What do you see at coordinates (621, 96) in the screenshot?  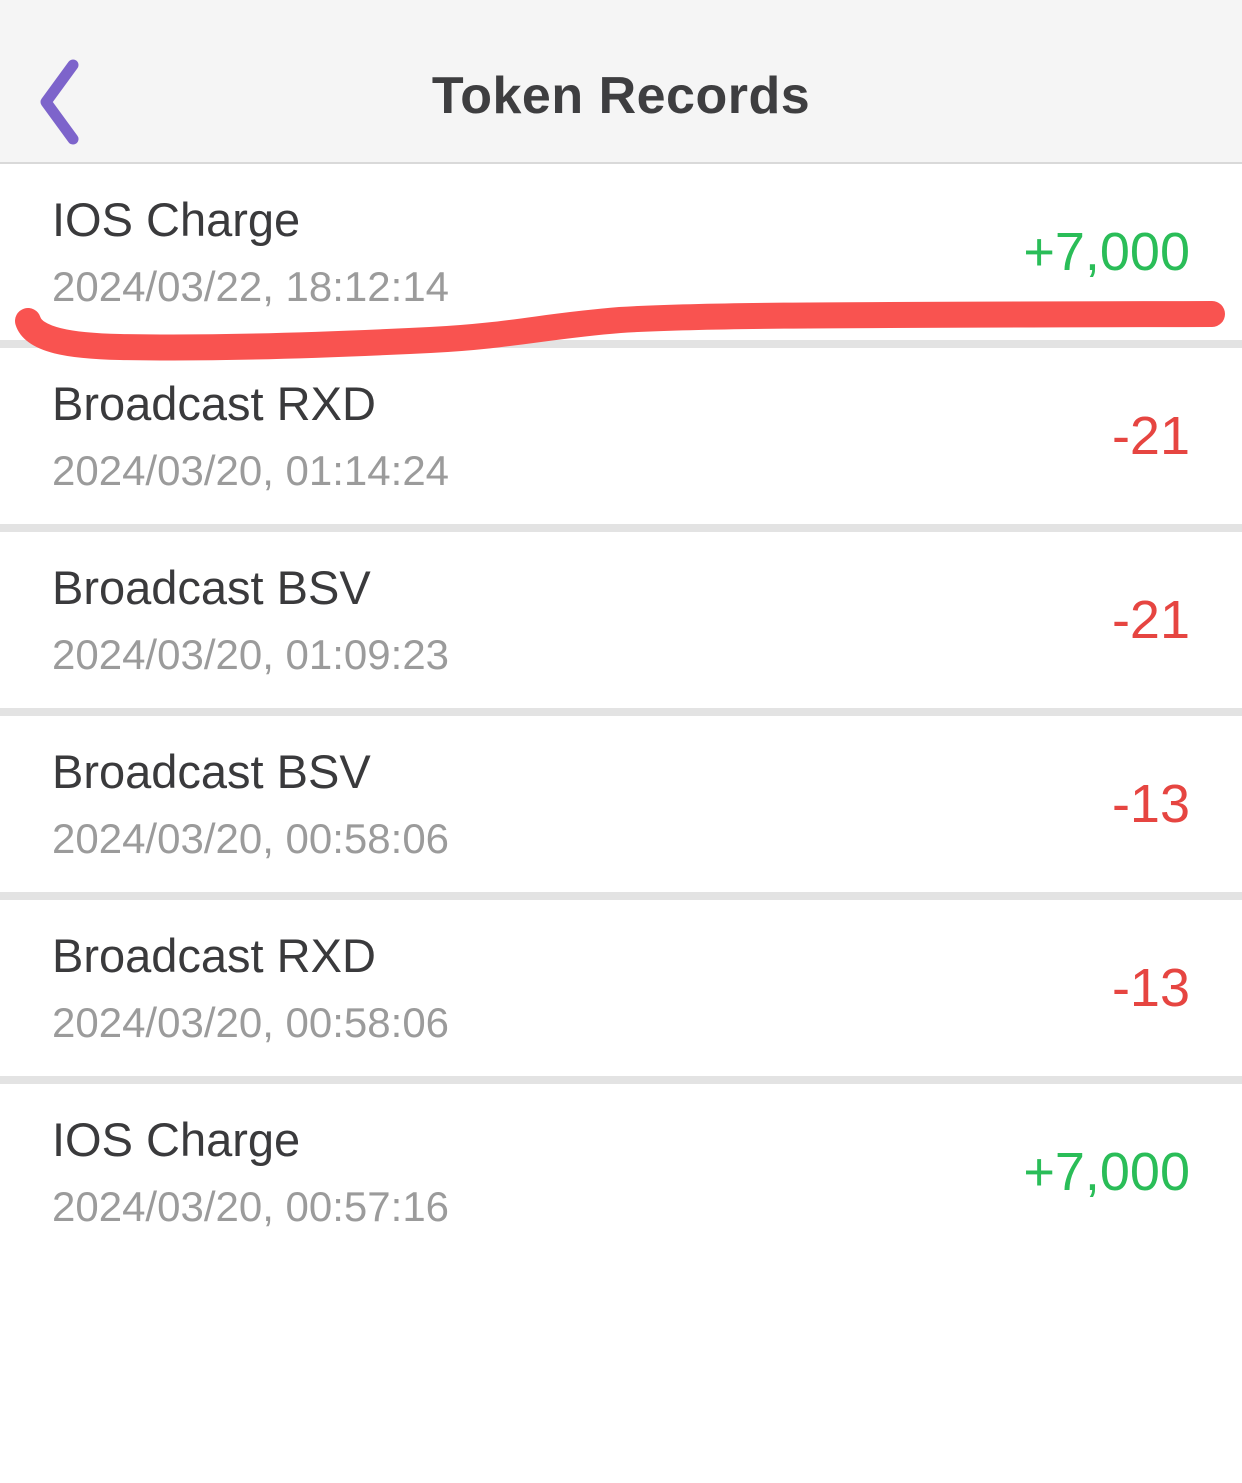 I see `page-title: Token Records` at bounding box center [621, 96].